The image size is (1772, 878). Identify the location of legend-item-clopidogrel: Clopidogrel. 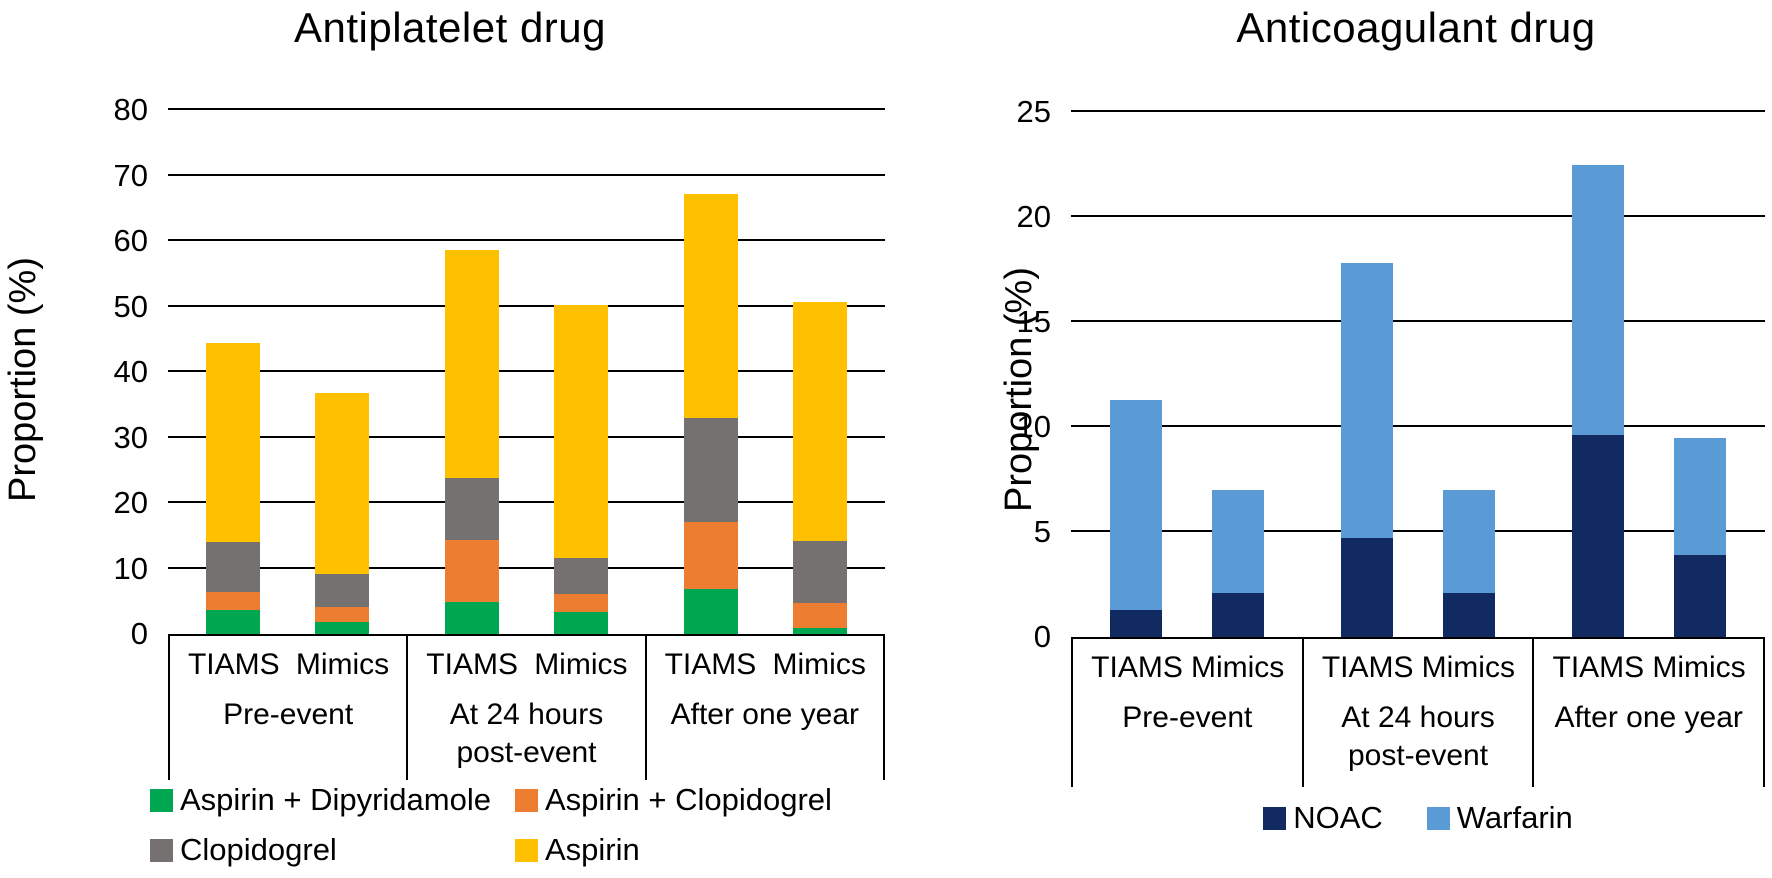
(332, 850).